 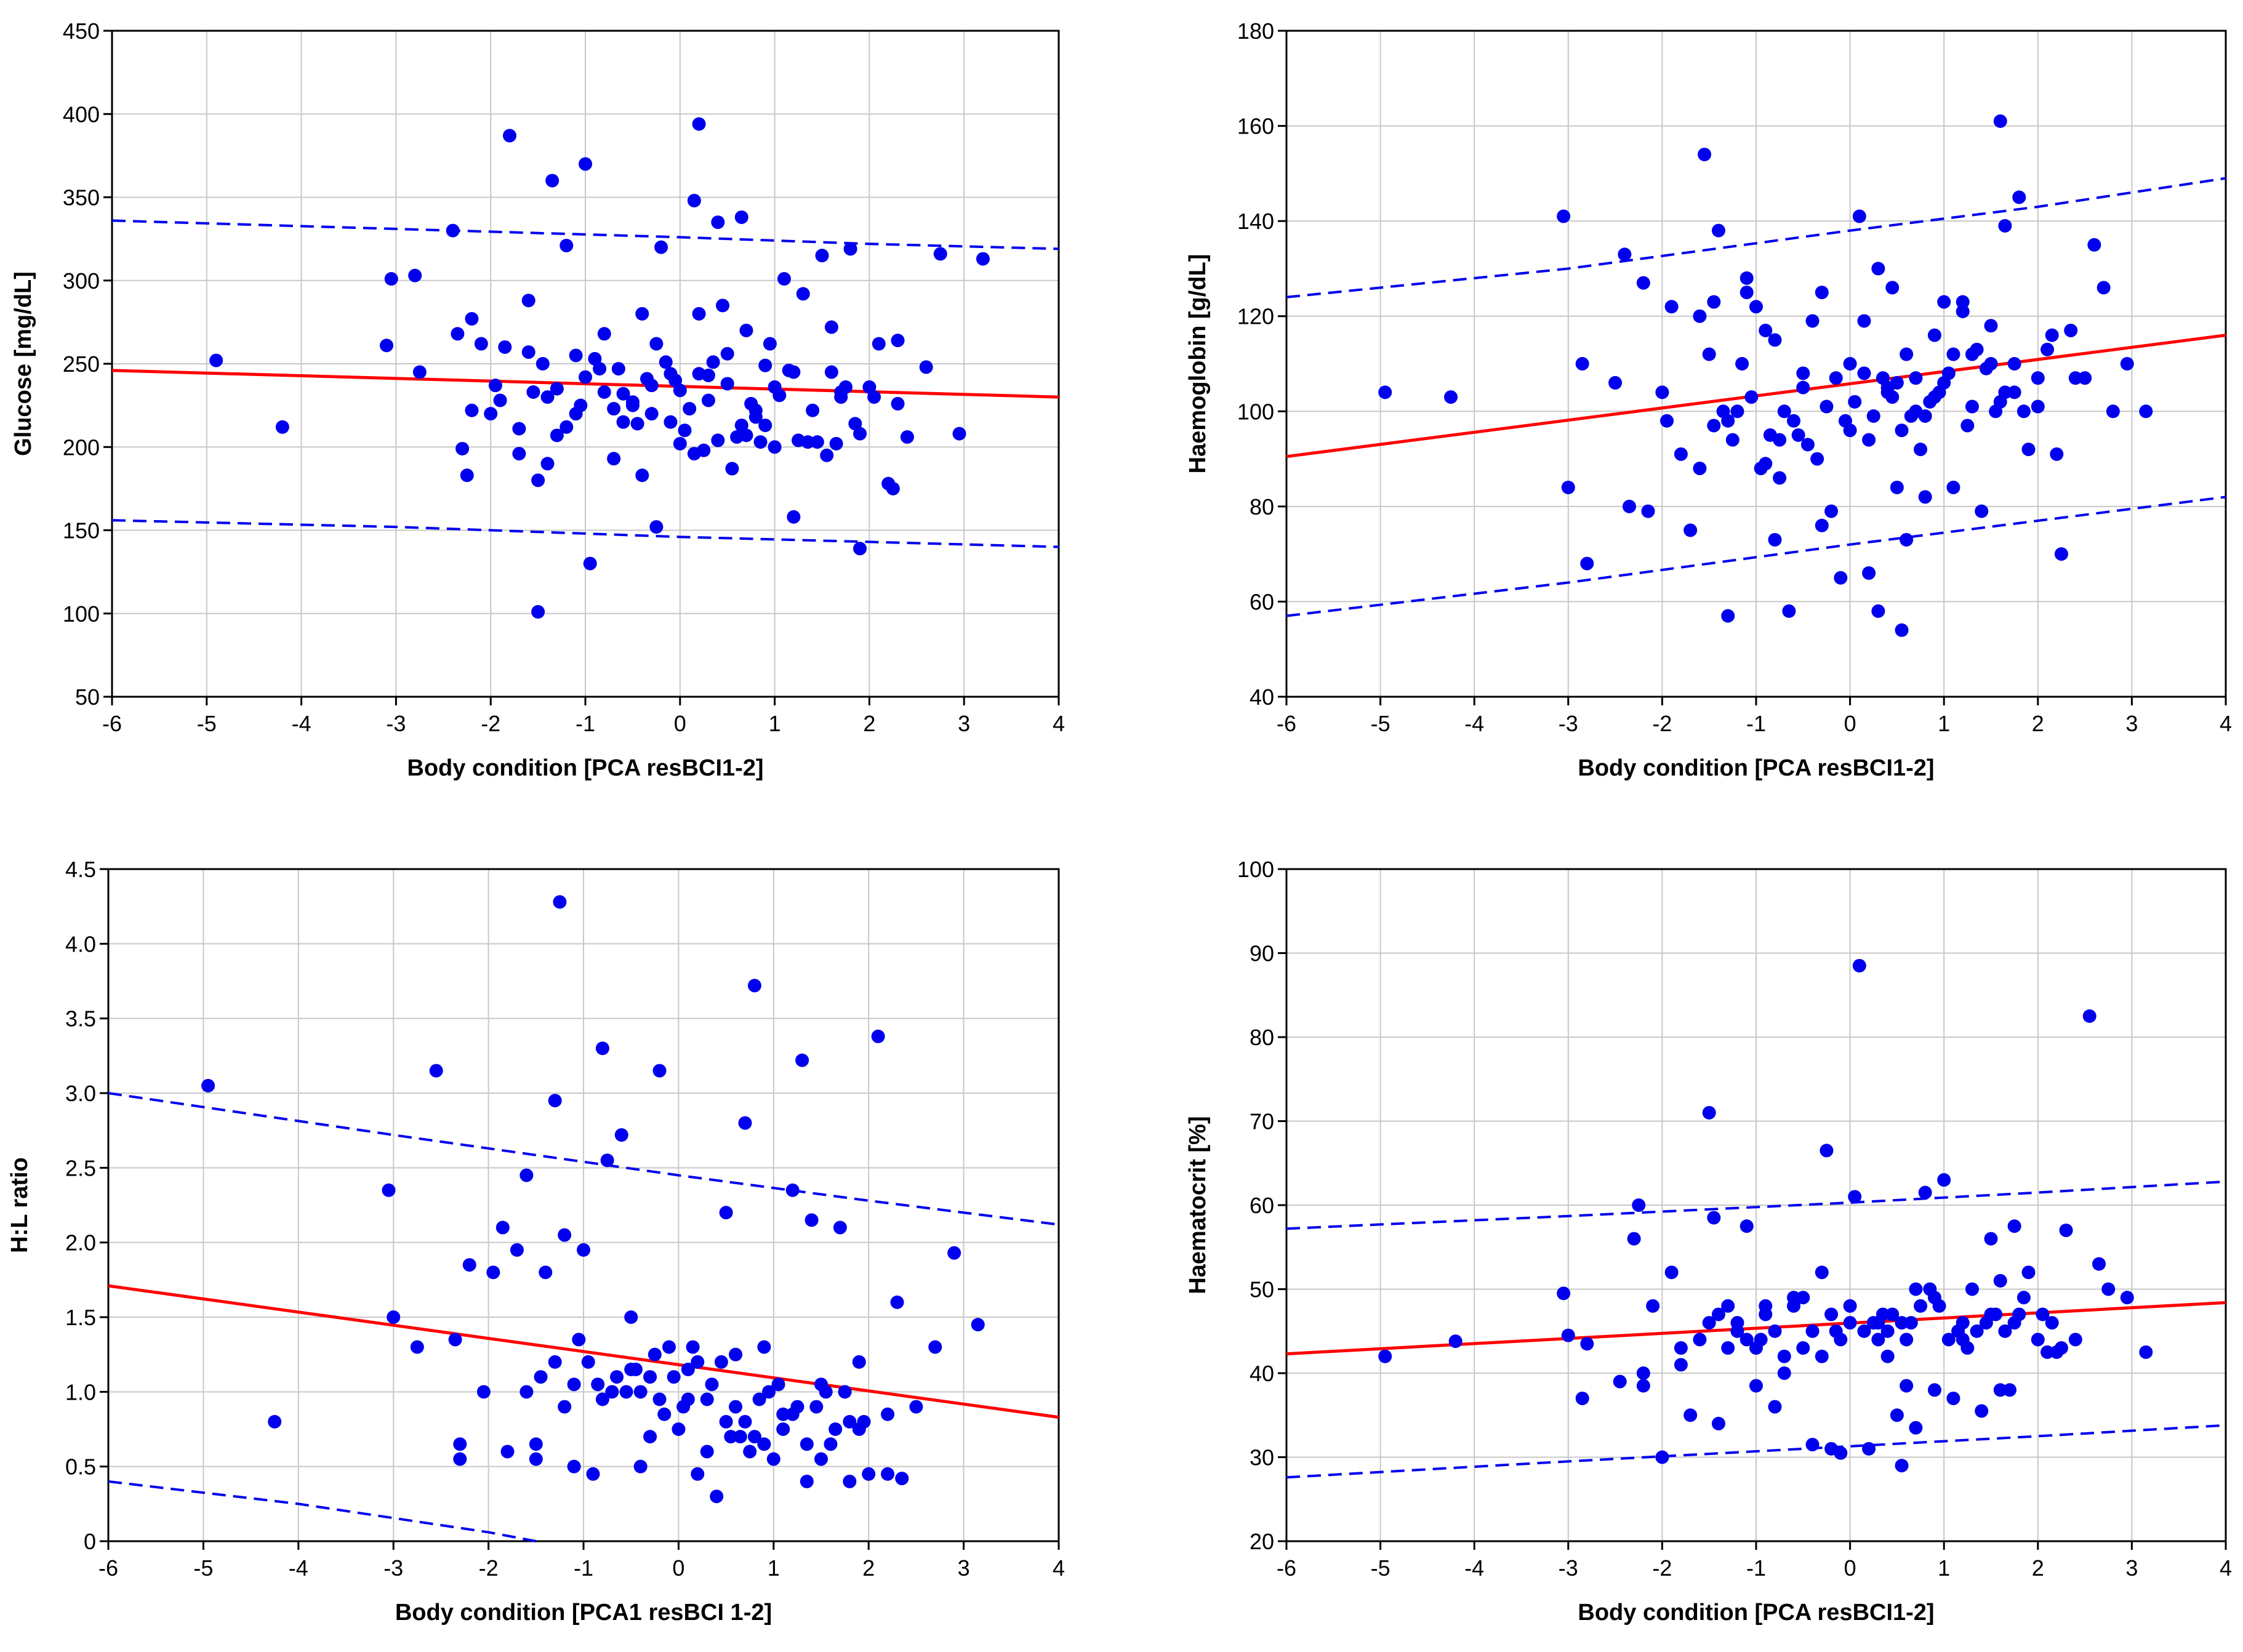 I want to click on haemoglobin-x-tick-label: 2, so click(x=2038, y=723).